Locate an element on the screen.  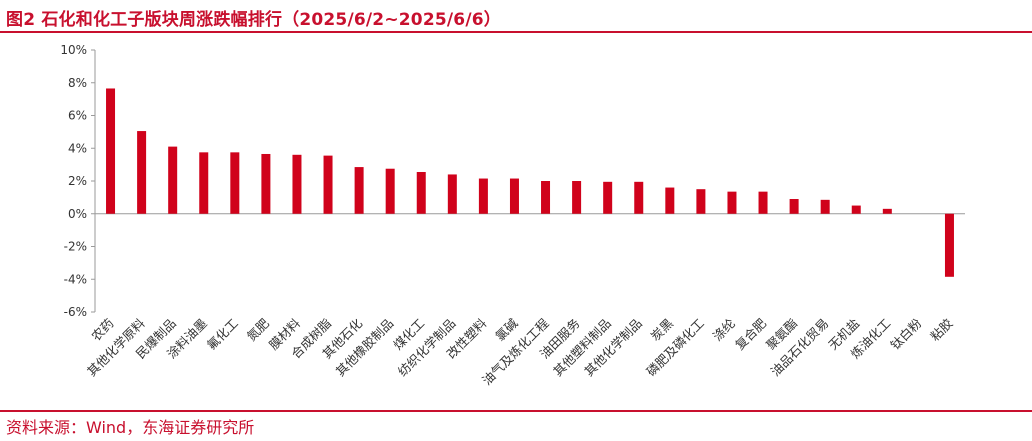
source-note: 资料来源：Wind，东海证券研究所 is located at coordinates (130, 427).